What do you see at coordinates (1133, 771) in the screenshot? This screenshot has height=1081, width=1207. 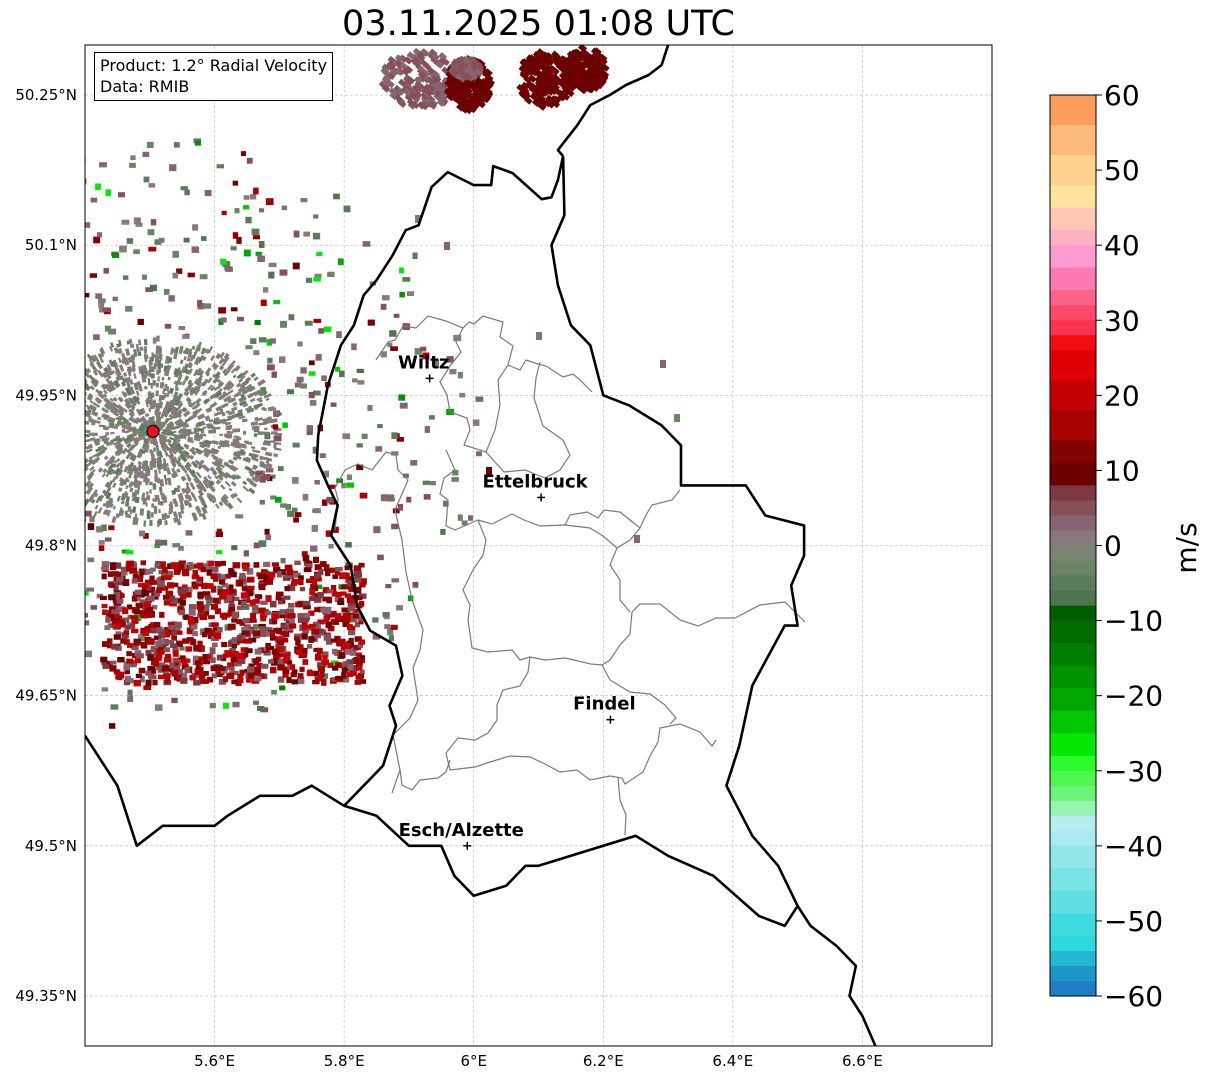 I see `colorbar-tick-label: −30` at bounding box center [1133, 771].